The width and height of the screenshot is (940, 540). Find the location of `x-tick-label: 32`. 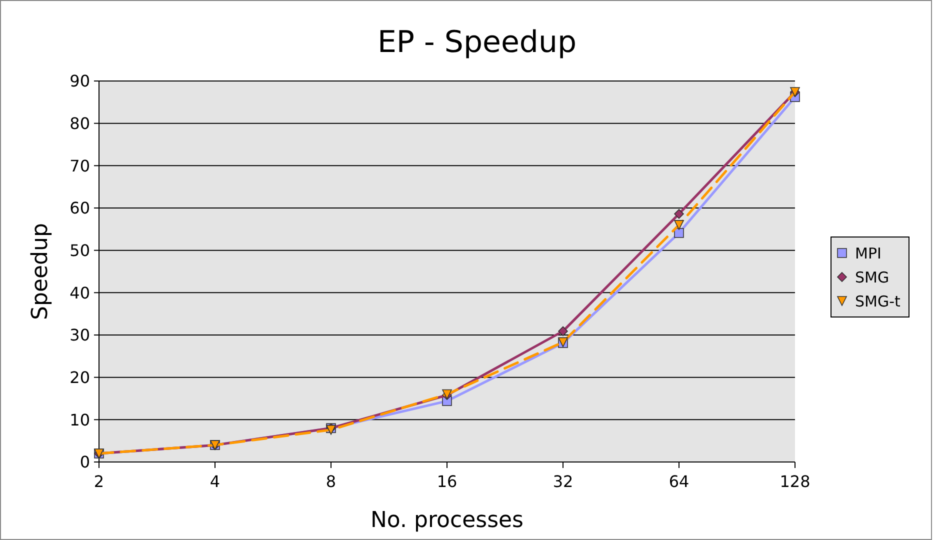

x-tick-label: 32 is located at coordinates (563, 481).